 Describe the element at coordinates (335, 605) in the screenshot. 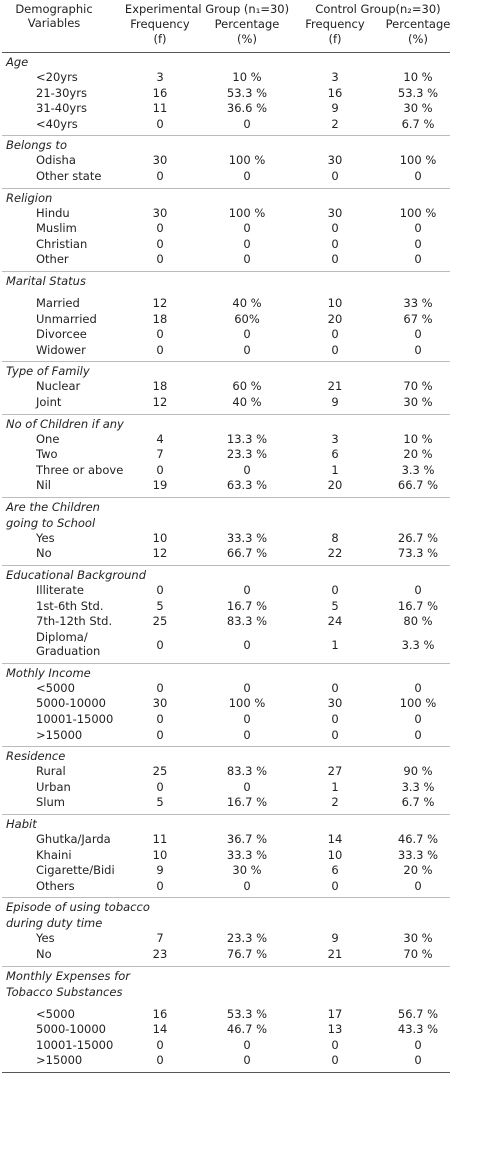

I see `cell-value: 5` at that location.